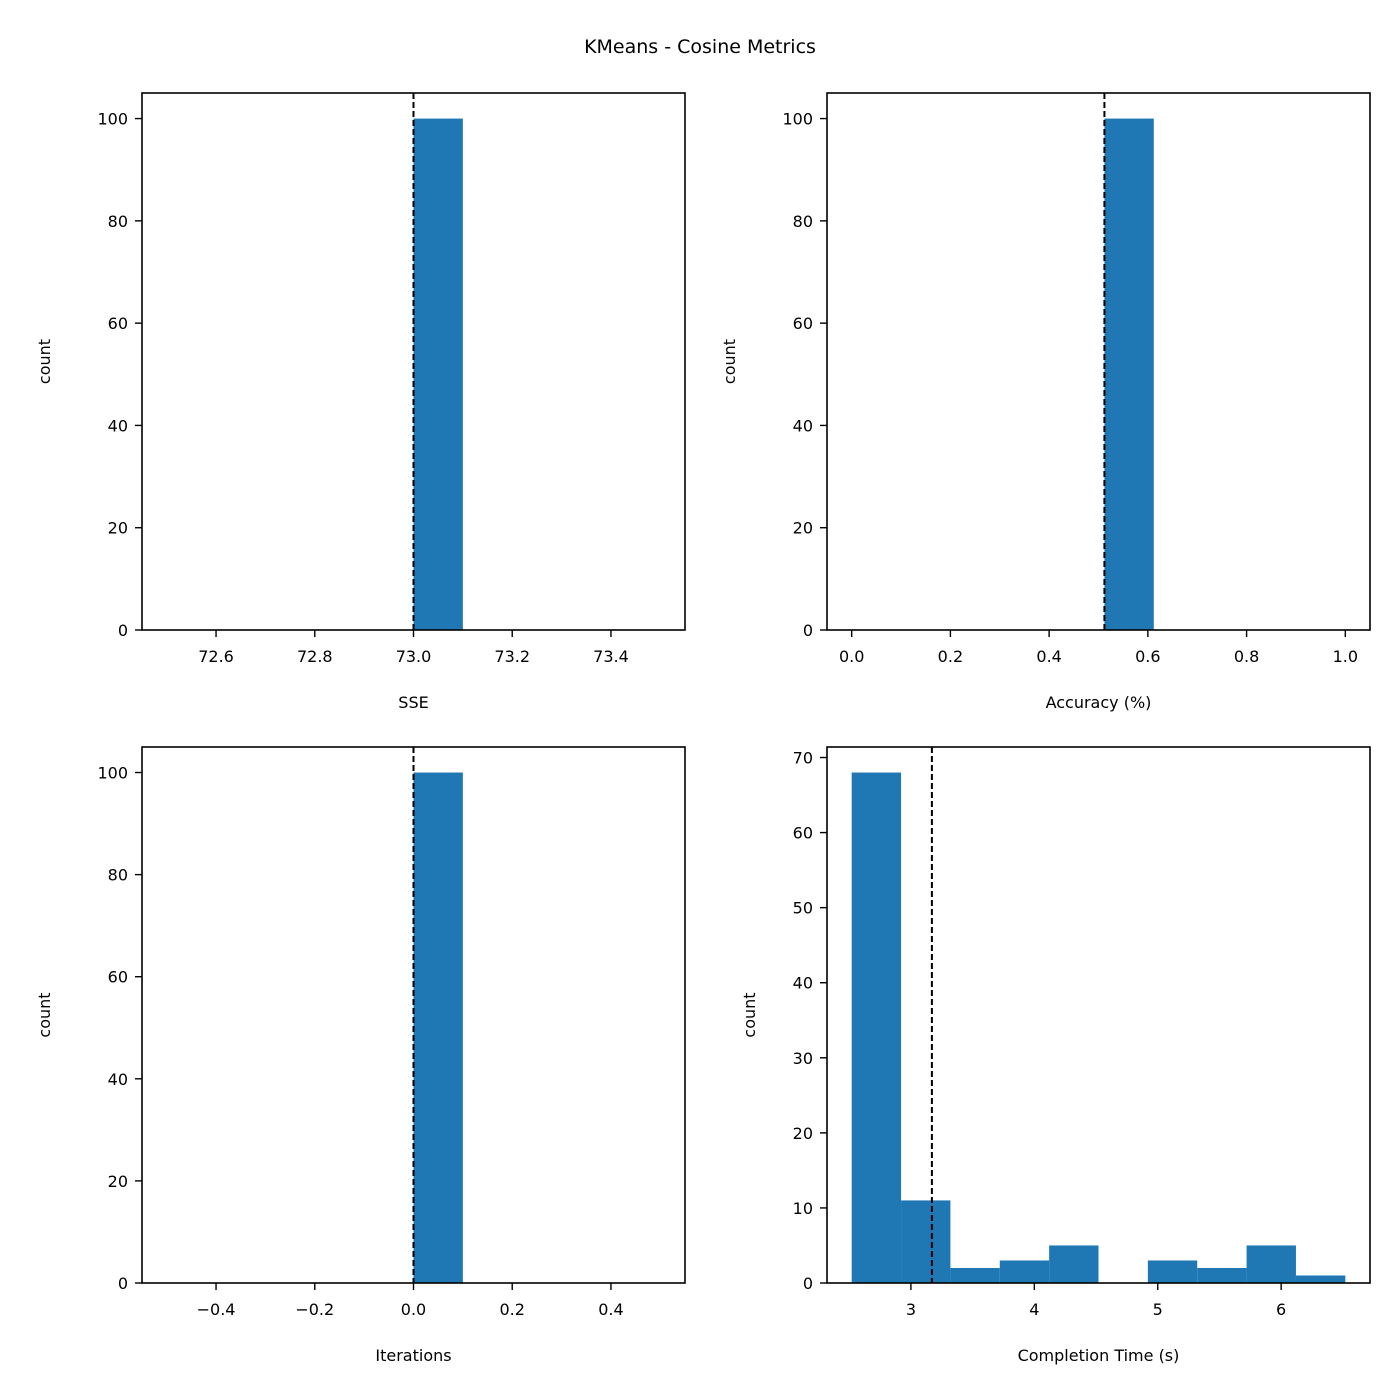 This screenshot has width=1400, height=1400. I want to click on figure-title: KMeans - Cosine Metrics, so click(700, 47).